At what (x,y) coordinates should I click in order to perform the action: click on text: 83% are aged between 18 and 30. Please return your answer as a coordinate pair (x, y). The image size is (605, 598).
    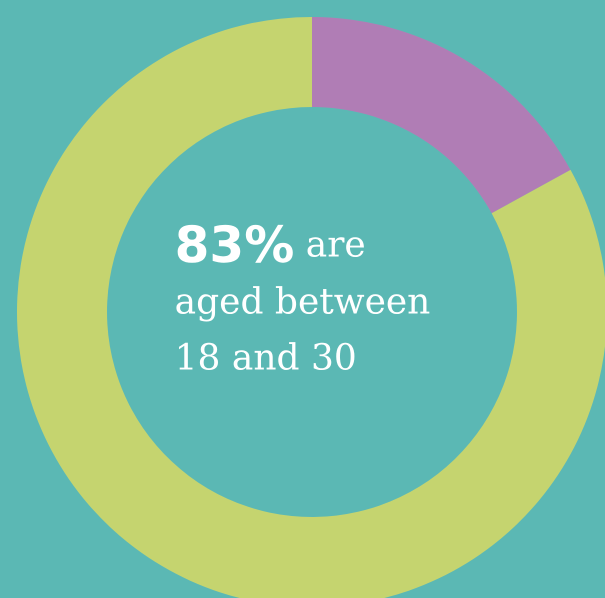
    Looking at the image, I should click on (302, 297).